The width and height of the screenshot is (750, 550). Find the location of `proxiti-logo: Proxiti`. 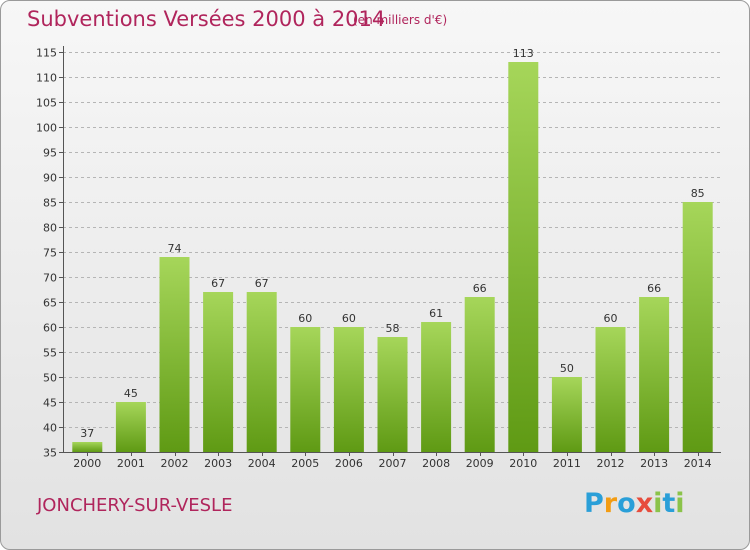

proxiti-logo: Proxiti is located at coordinates (634, 503).